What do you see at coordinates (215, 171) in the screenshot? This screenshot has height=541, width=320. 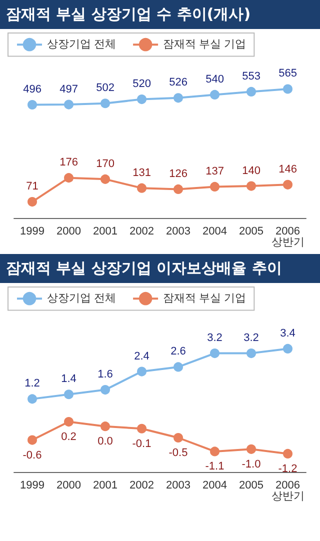 I see `data-label: 137` at bounding box center [215, 171].